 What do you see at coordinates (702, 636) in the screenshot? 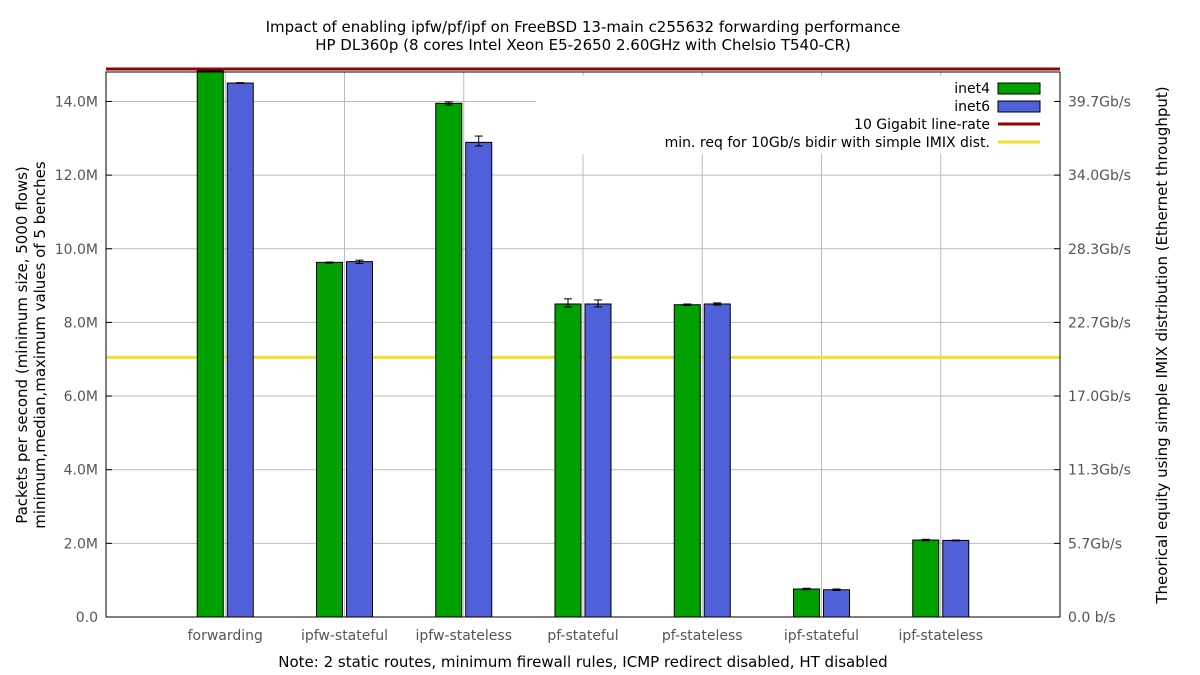
I see `x-tick-label: pf-stateless` at bounding box center [702, 636].